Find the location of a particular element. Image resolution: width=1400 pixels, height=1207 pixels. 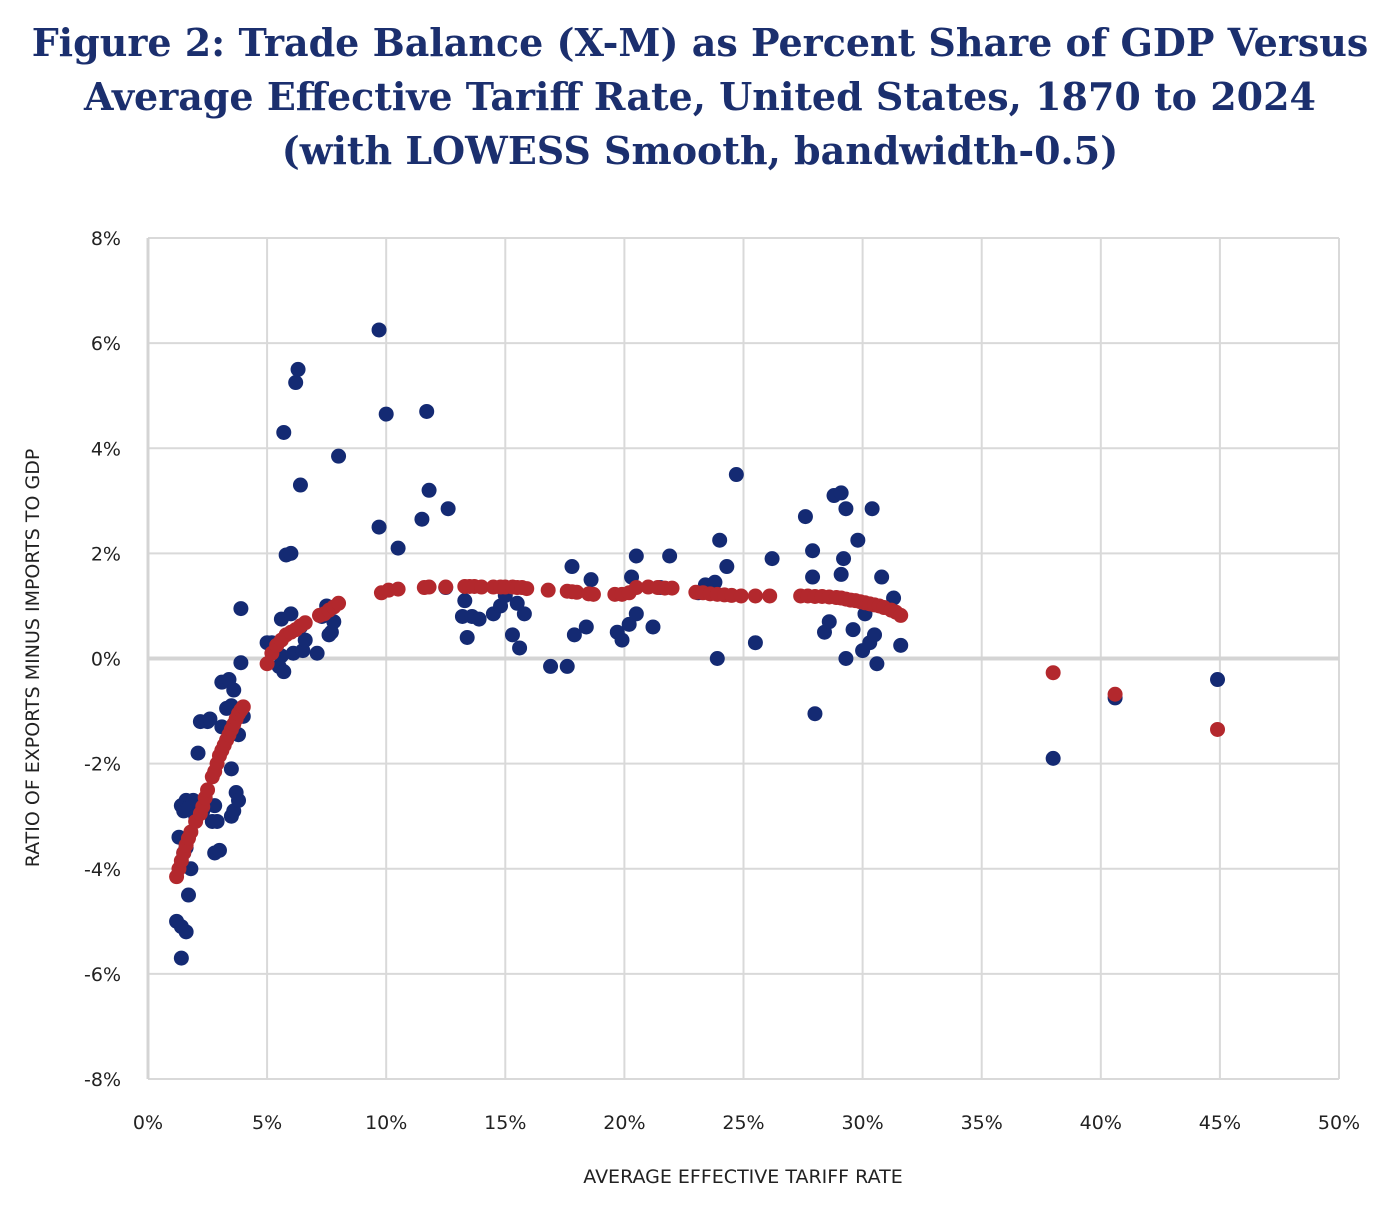

x-tick-label: 40% is located at coordinates (1101, 1123).